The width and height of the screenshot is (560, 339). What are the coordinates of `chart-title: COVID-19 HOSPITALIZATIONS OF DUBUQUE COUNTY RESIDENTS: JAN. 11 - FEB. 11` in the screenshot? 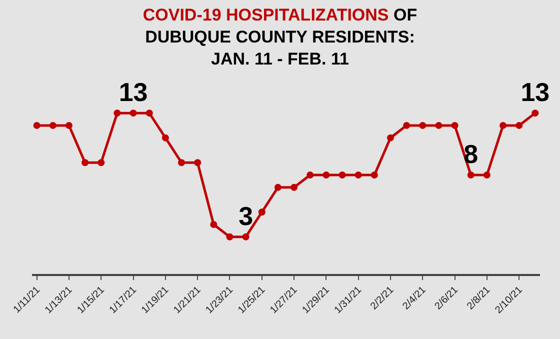 It's located at (280, 37).